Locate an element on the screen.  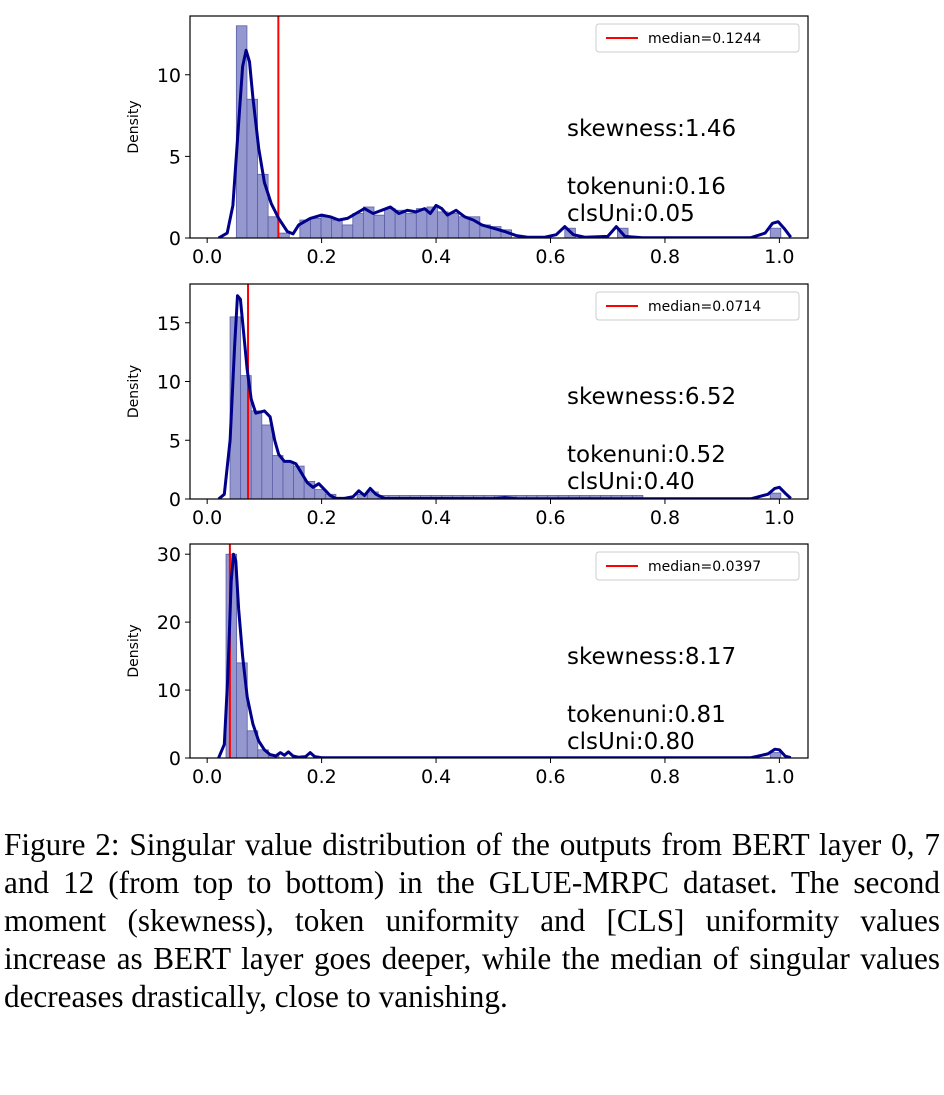
clsuni-annotation: clsUni:0.40 is located at coordinates (631, 482).